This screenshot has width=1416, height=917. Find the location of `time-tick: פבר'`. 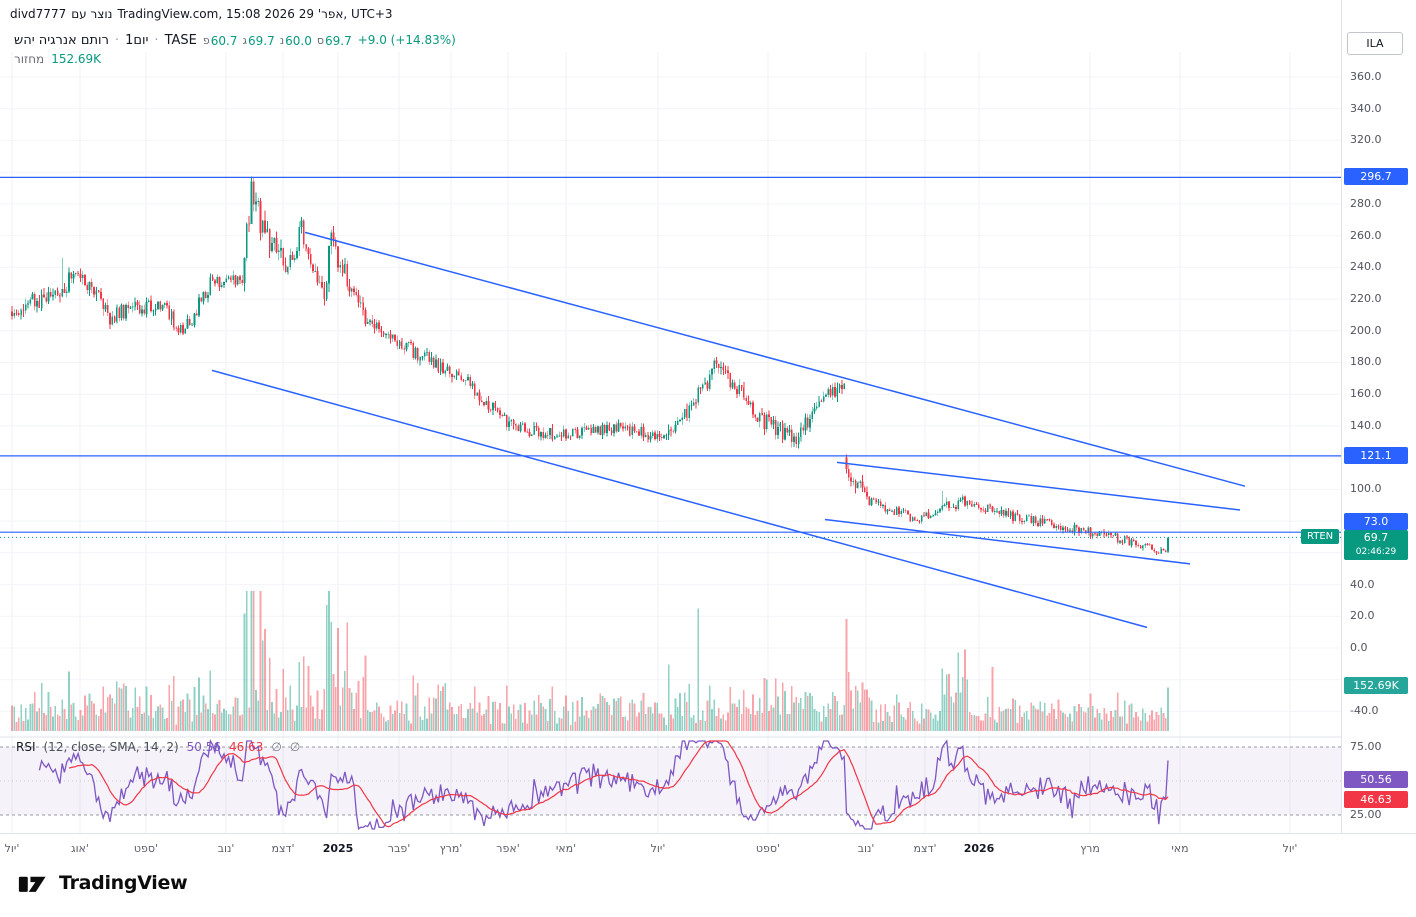

time-tick: פבר' is located at coordinates (399, 848).